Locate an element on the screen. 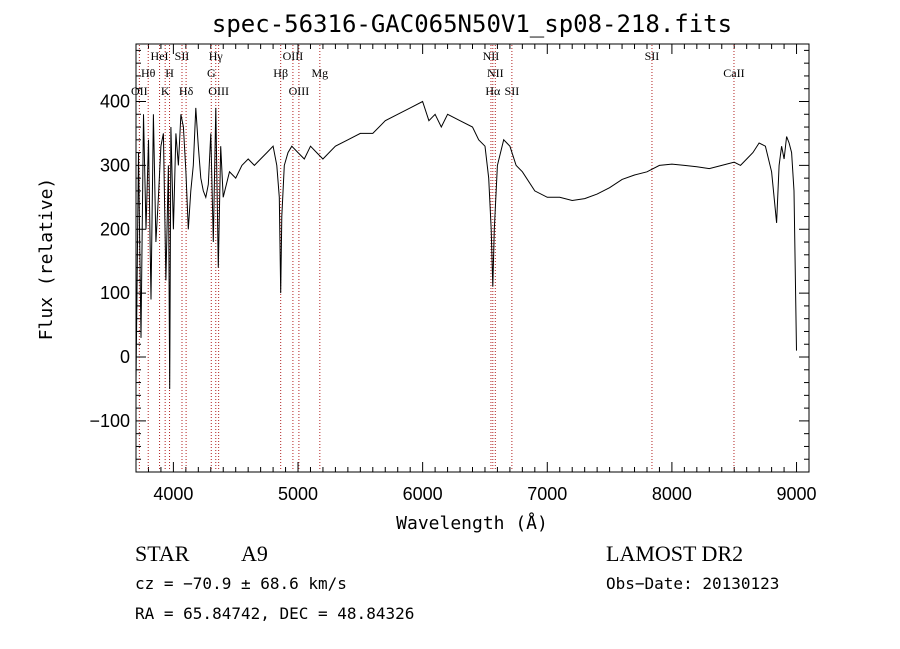 The height and width of the screenshot is (649, 900). emission-line-label: OII is located at coordinates (139, 91).